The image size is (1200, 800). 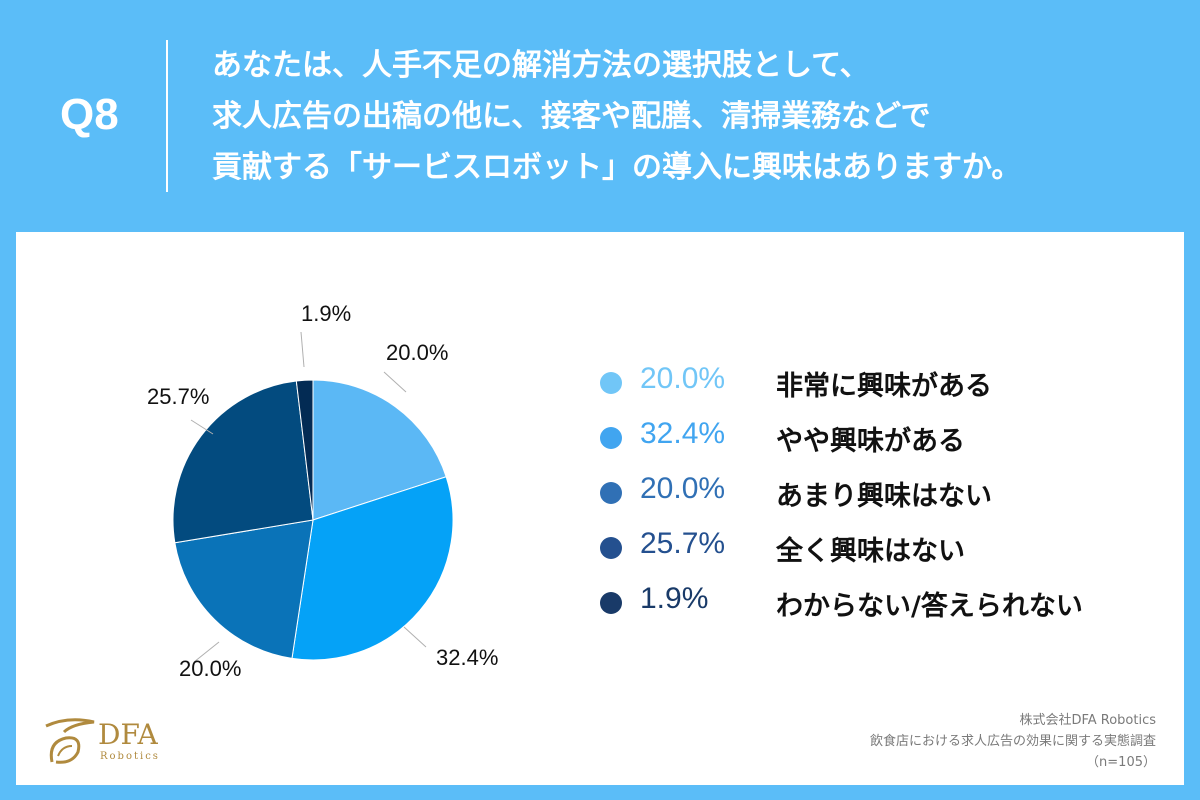 I want to click on pie-data-label: 25.7%, so click(x=178, y=396).